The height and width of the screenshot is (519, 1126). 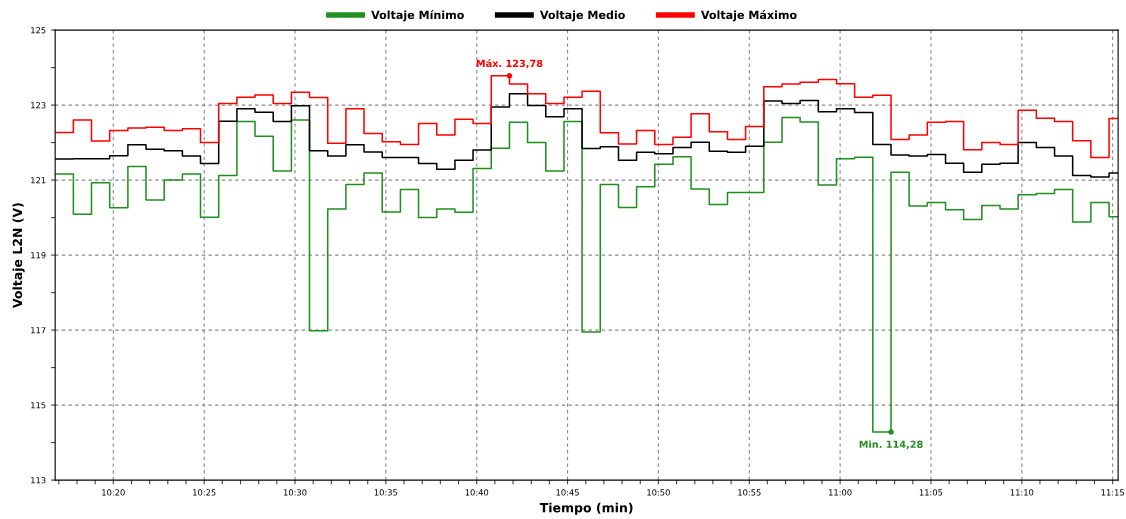 What do you see at coordinates (477, 492) in the screenshot?
I see `x-tick-label: 10:40` at bounding box center [477, 492].